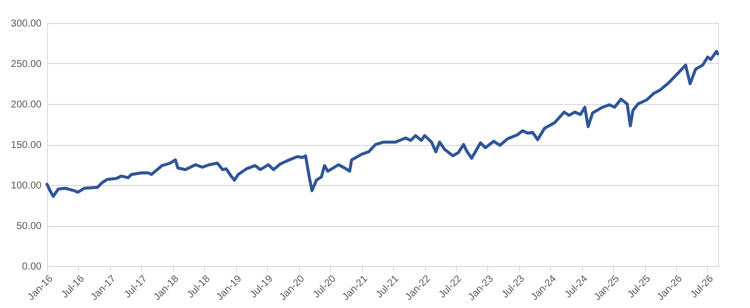 This screenshot has width=750, height=308. What do you see at coordinates (32, 267) in the screenshot?
I see `y-tick-label: 0.00` at bounding box center [32, 267].